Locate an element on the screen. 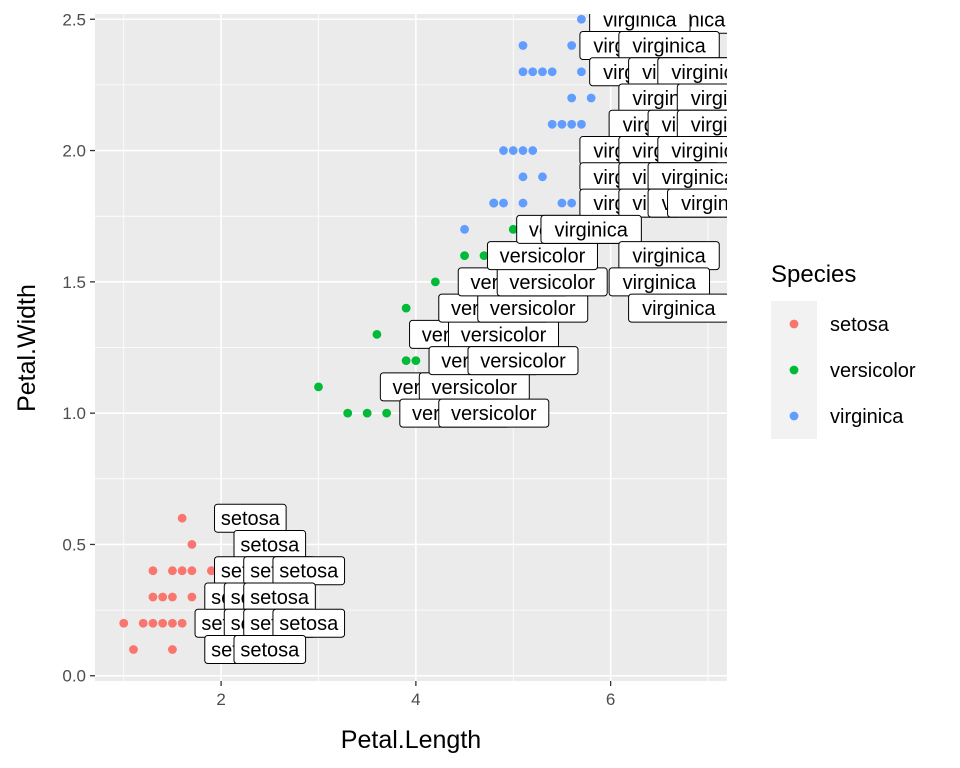 The height and width of the screenshot is (768, 960). legend-key-versicolor is located at coordinates (794, 370).